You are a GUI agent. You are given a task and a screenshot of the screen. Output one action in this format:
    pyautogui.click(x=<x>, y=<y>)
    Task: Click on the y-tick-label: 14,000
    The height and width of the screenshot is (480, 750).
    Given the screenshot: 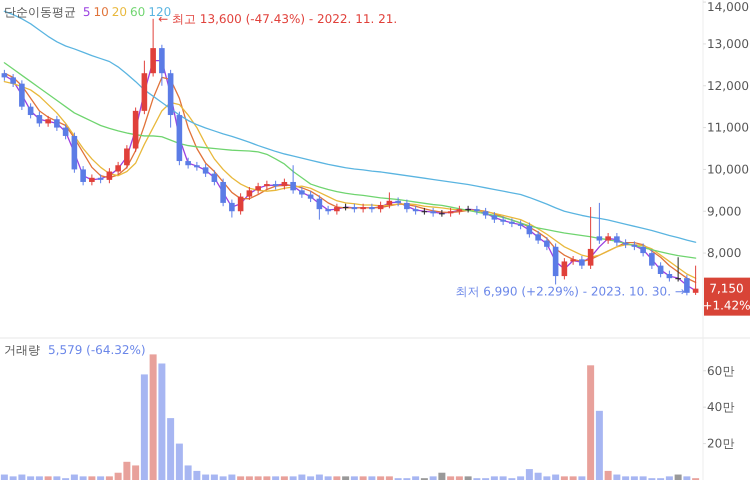 What is the action you would take?
    pyautogui.click(x=728, y=7)
    